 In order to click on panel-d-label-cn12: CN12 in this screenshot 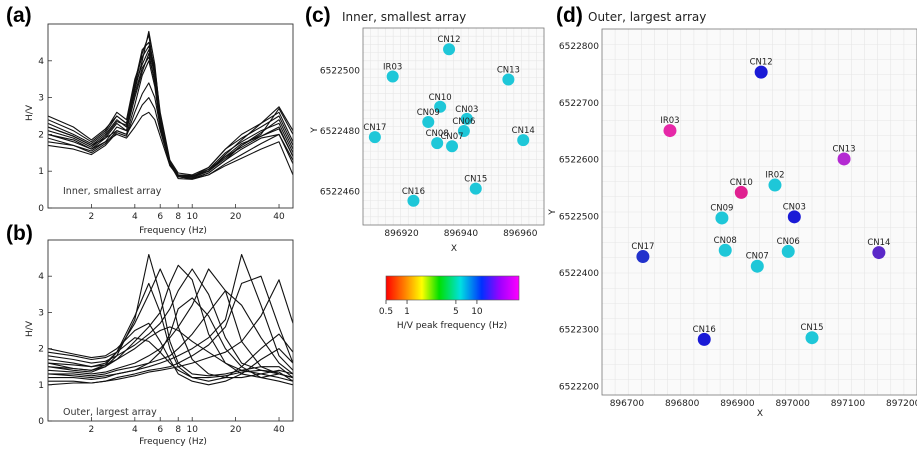, I will do `click(761, 63)`.